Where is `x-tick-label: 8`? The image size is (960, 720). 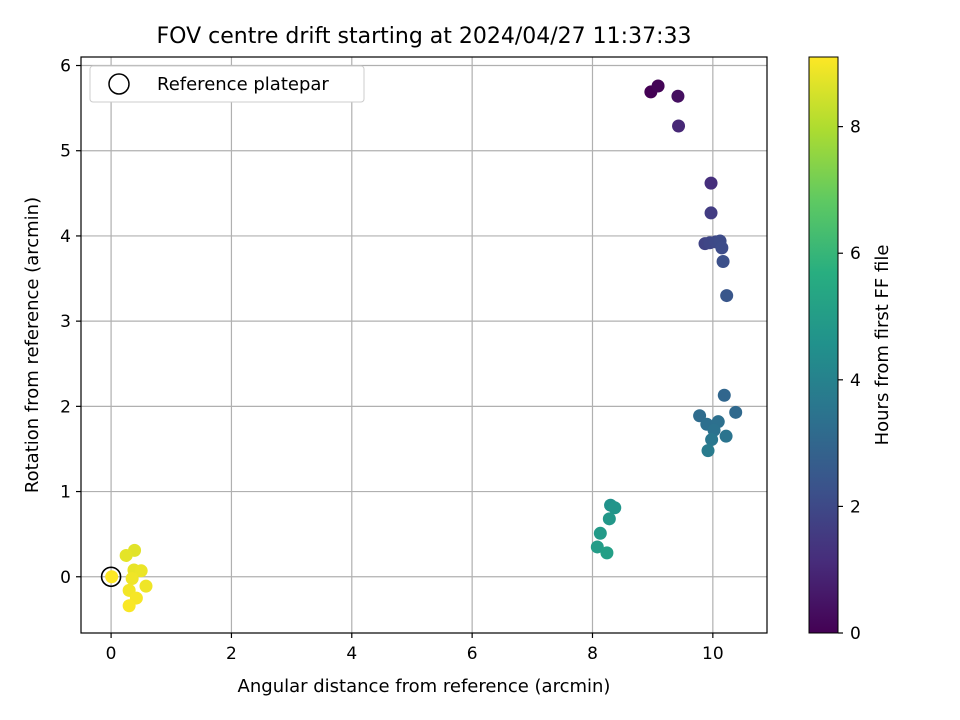 x-tick-label: 8 is located at coordinates (592, 654).